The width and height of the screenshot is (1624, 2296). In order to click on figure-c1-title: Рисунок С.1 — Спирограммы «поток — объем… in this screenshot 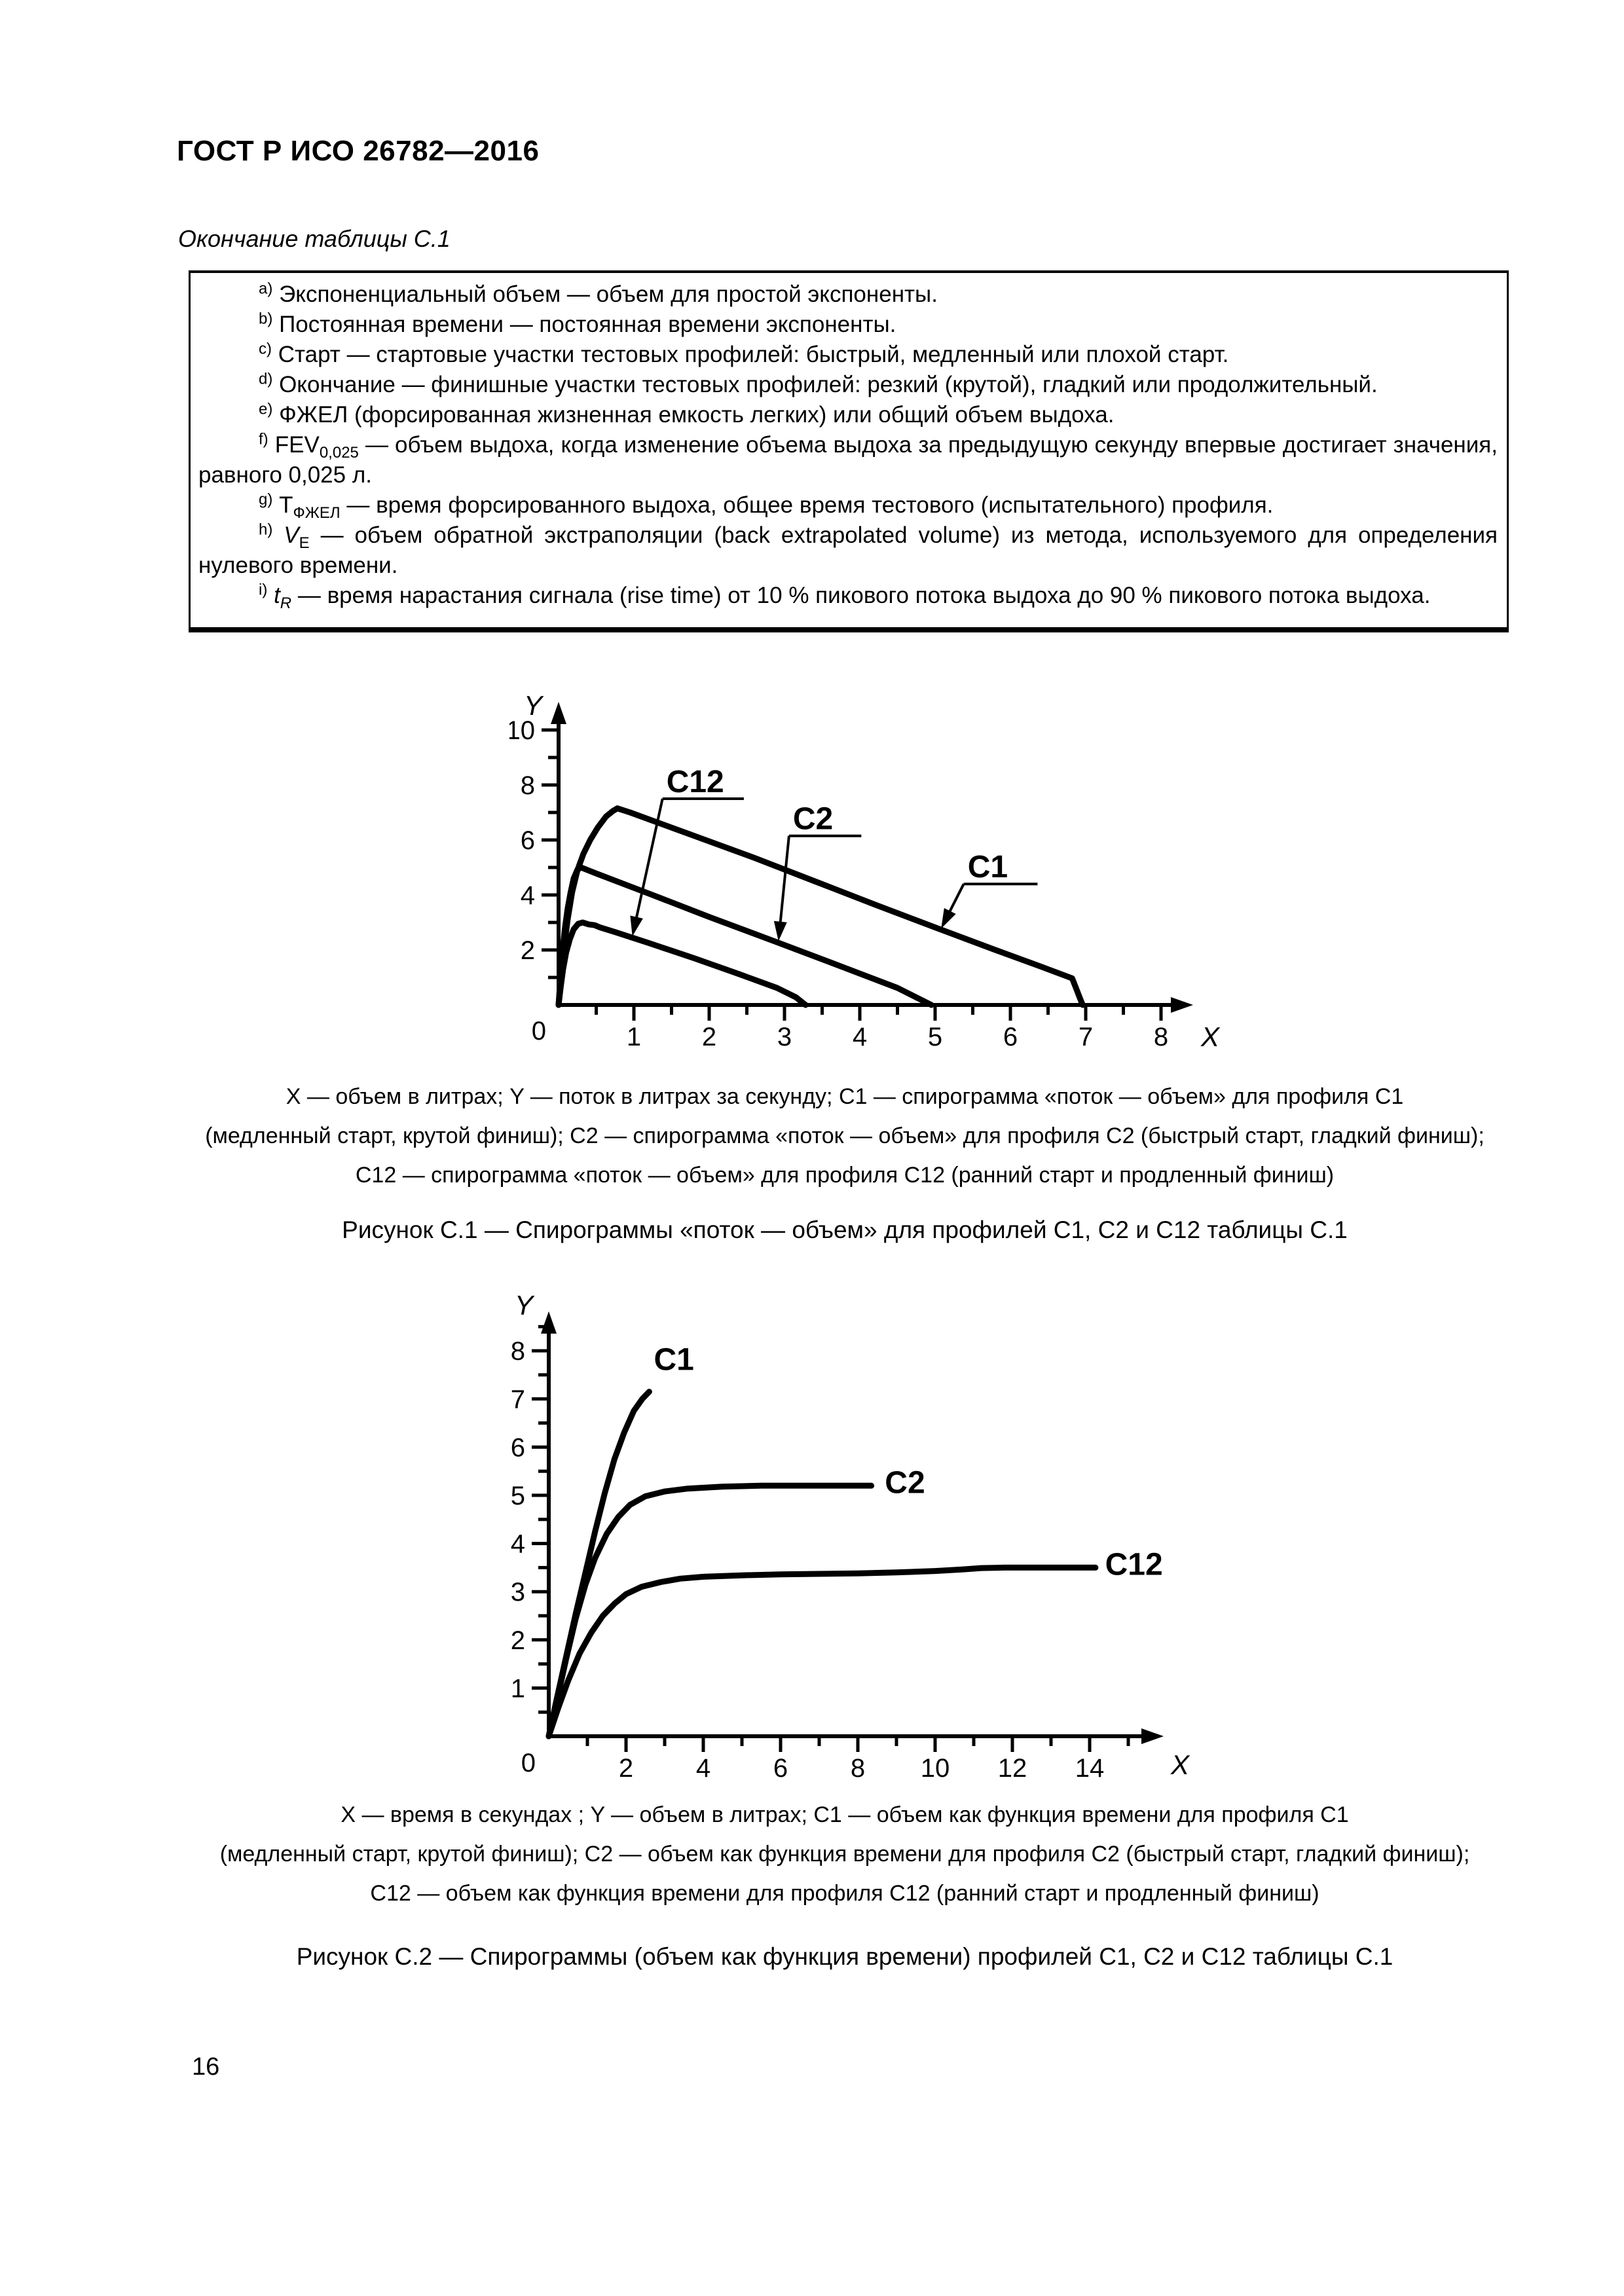, I will do `click(845, 1229)`.